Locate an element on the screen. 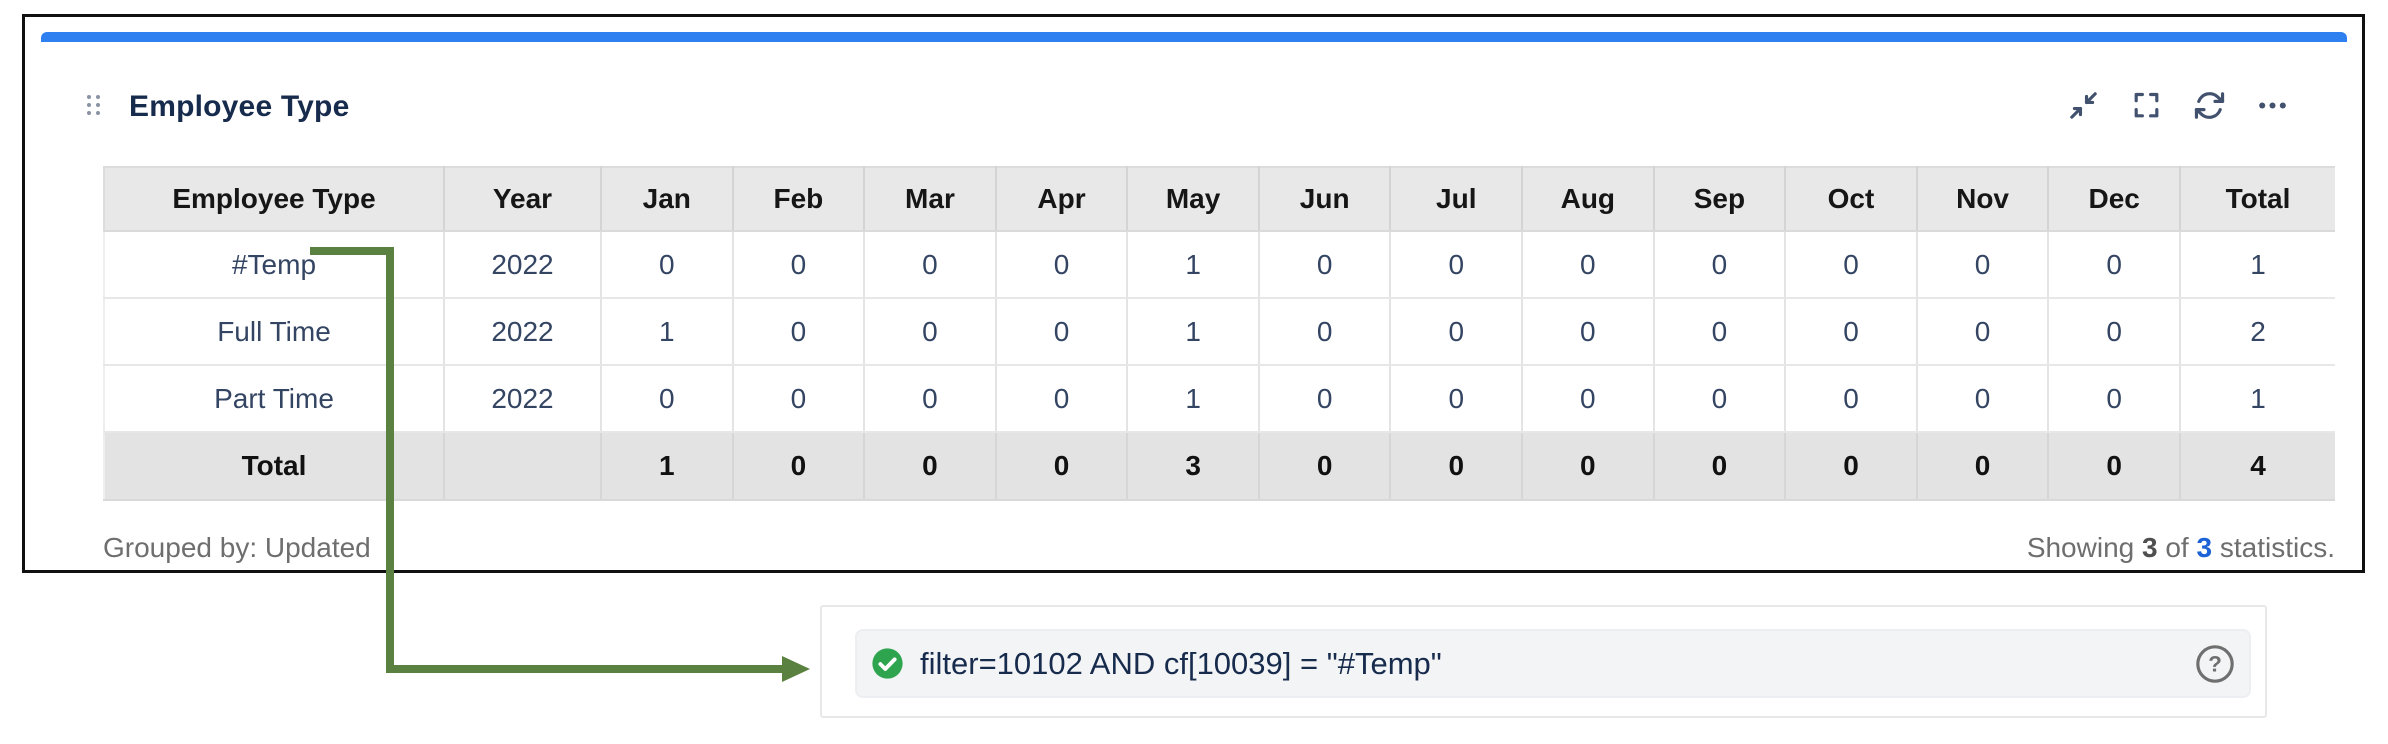 Image resolution: width=2388 pixels, height=744 pixels. grand-total-apr: 0 is located at coordinates (1062, 466).